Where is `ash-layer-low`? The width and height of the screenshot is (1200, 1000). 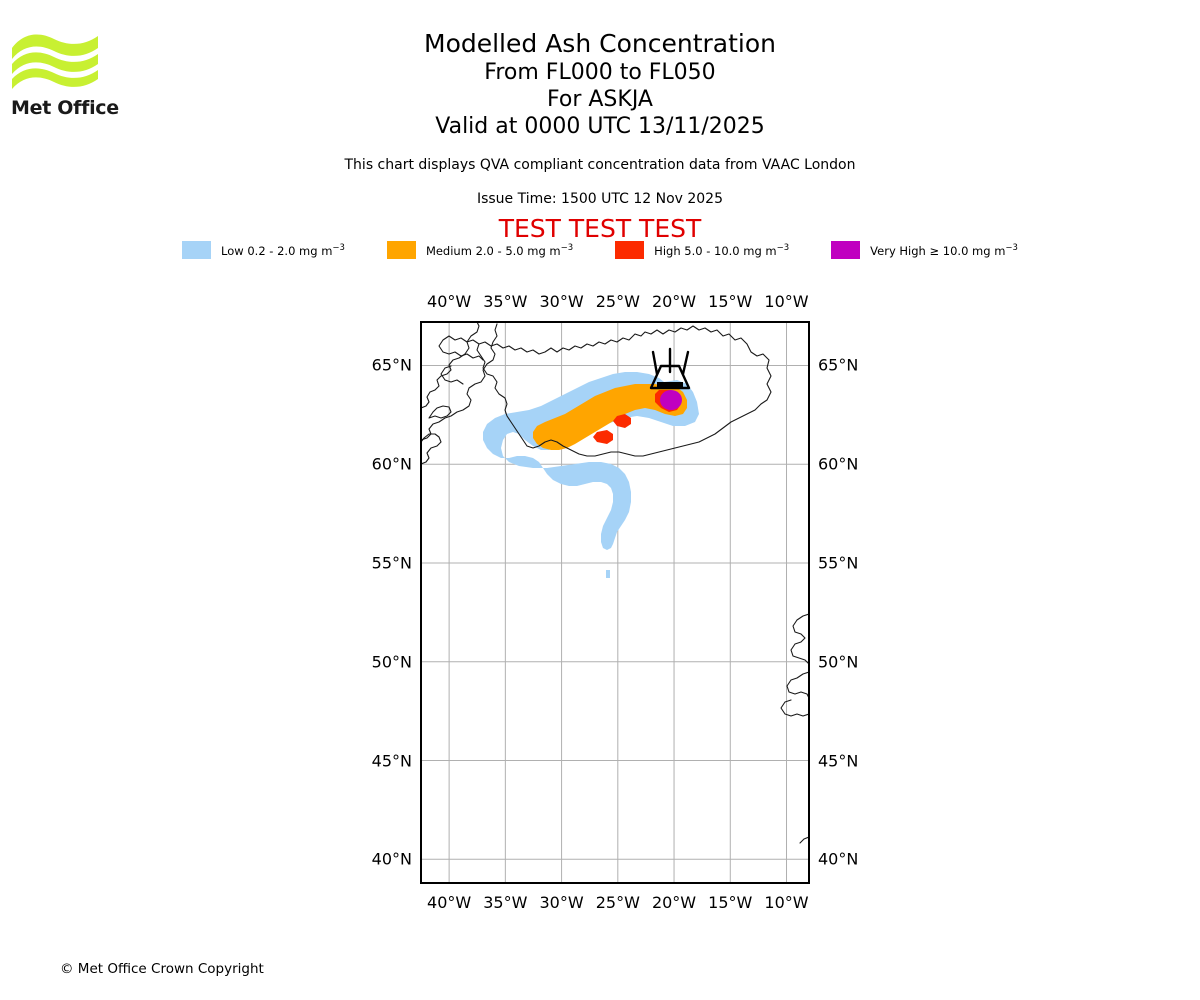
ash-layer-low is located at coordinates (591, 475).